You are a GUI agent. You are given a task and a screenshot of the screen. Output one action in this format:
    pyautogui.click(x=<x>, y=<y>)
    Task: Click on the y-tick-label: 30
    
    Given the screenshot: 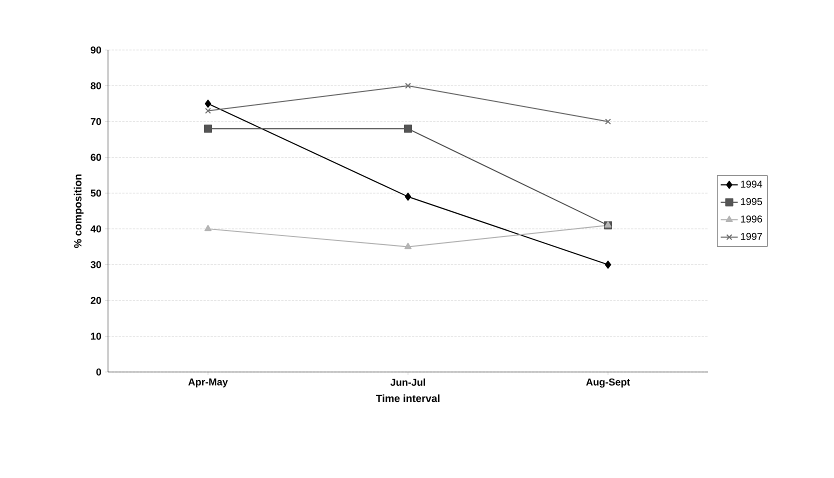 What is the action you would take?
    pyautogui.click(x=96, y=264)
    